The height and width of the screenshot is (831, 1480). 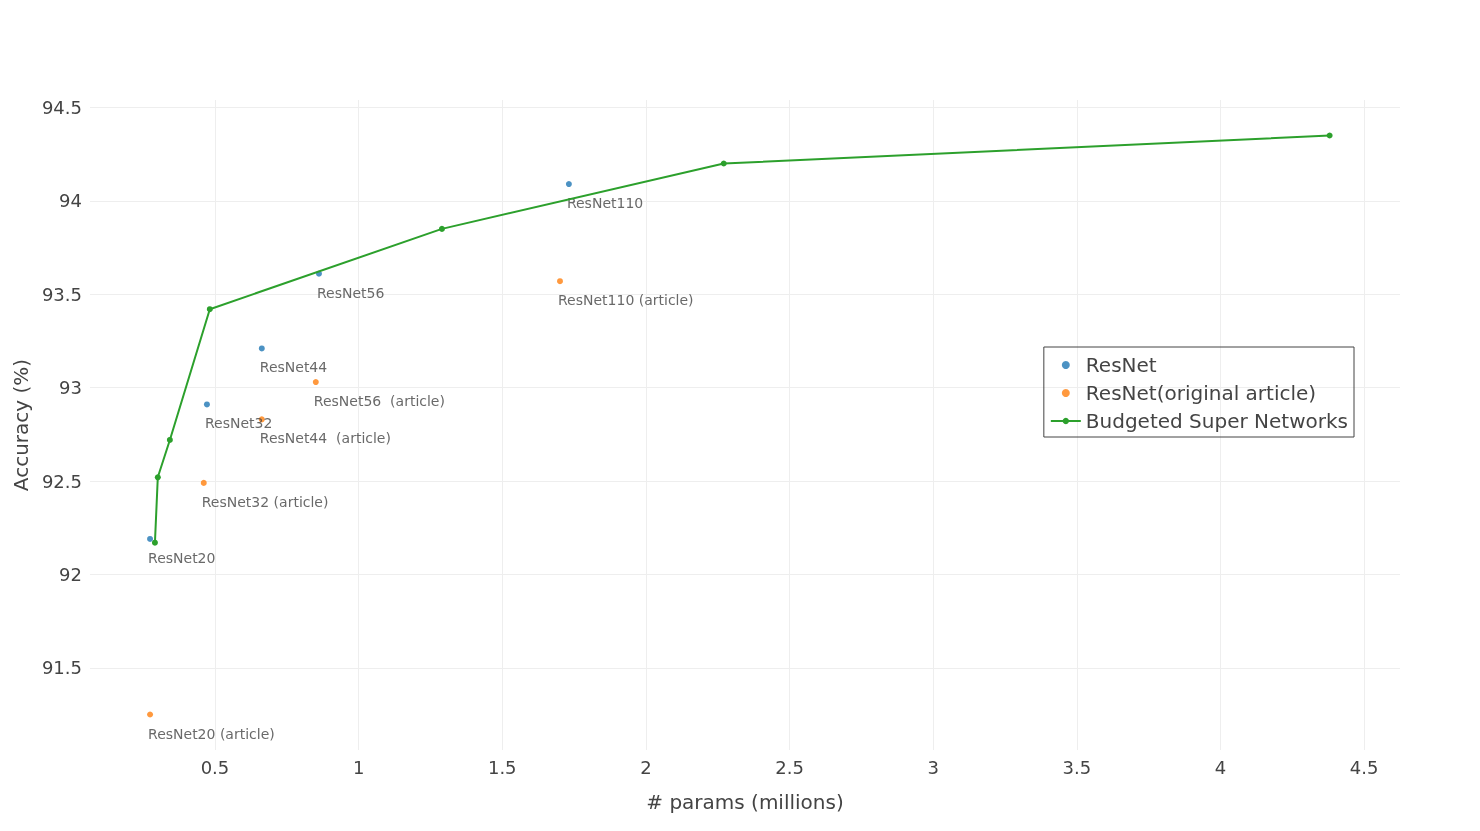 I want to click on y-tick-label: 93.5, so click(x=61, y=294).